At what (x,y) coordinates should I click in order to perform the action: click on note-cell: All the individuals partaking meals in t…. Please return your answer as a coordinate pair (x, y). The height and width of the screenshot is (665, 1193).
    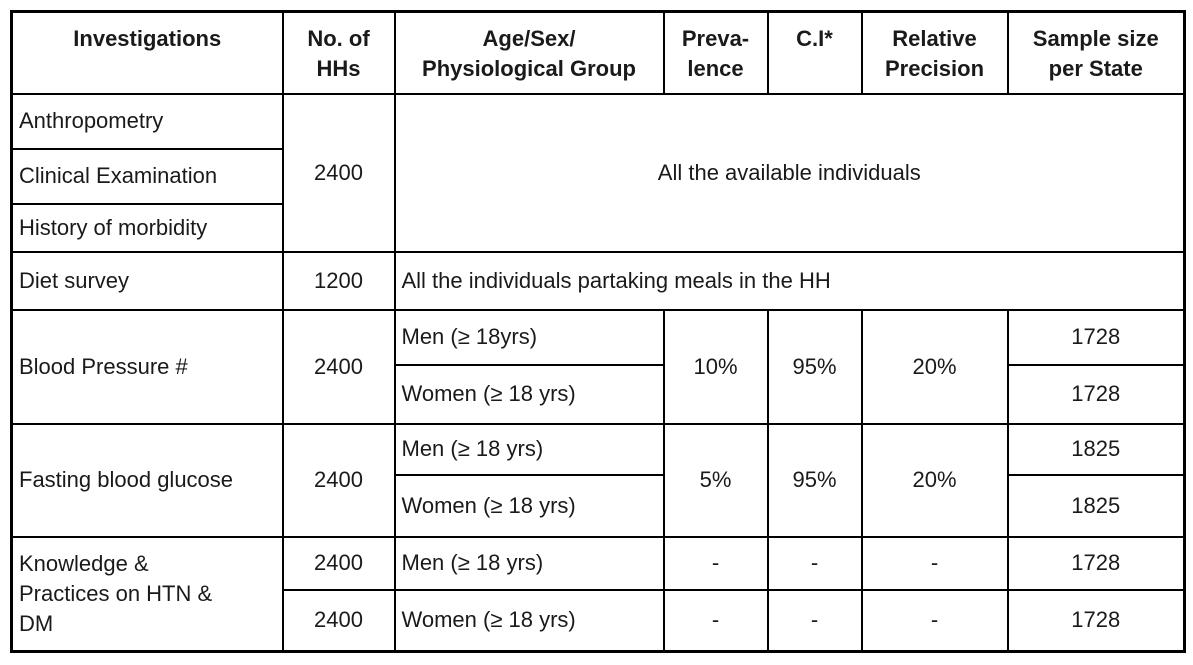
    Looking at the image, I should click on (789, 280).